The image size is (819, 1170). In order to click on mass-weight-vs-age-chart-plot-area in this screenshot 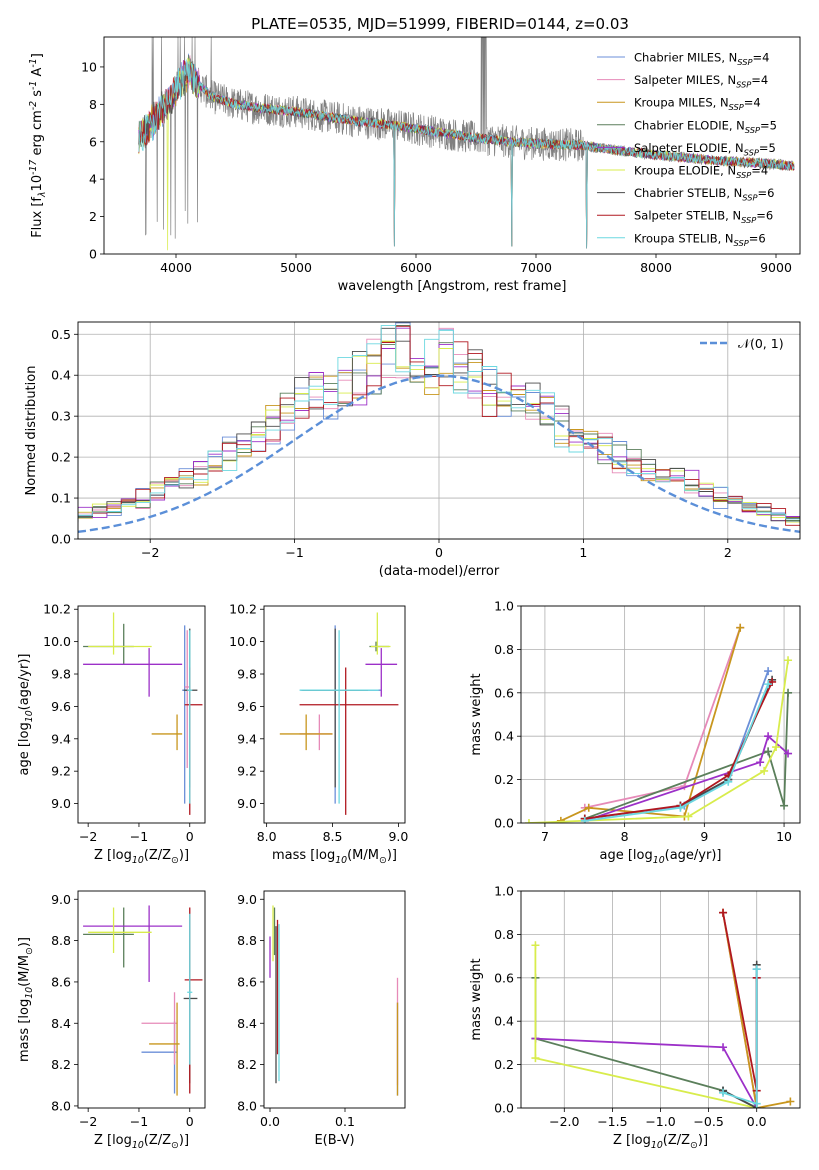, I will do `click(658, 723)`.